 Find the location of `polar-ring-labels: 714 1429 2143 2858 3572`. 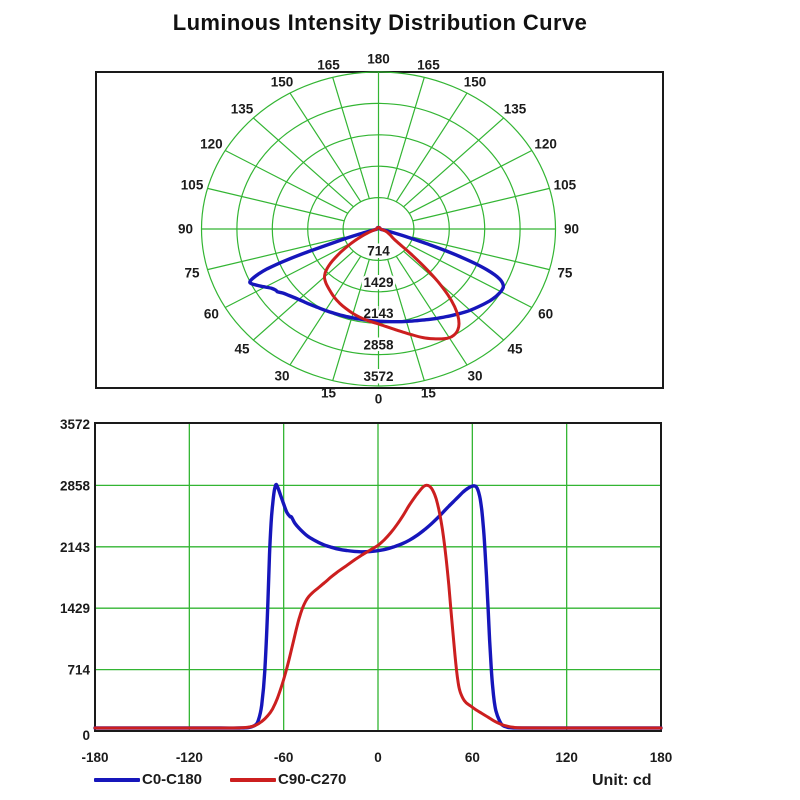

polar-ring-labels: 714 1429 2143 2858 3572 is located at coordinates (379, 314).